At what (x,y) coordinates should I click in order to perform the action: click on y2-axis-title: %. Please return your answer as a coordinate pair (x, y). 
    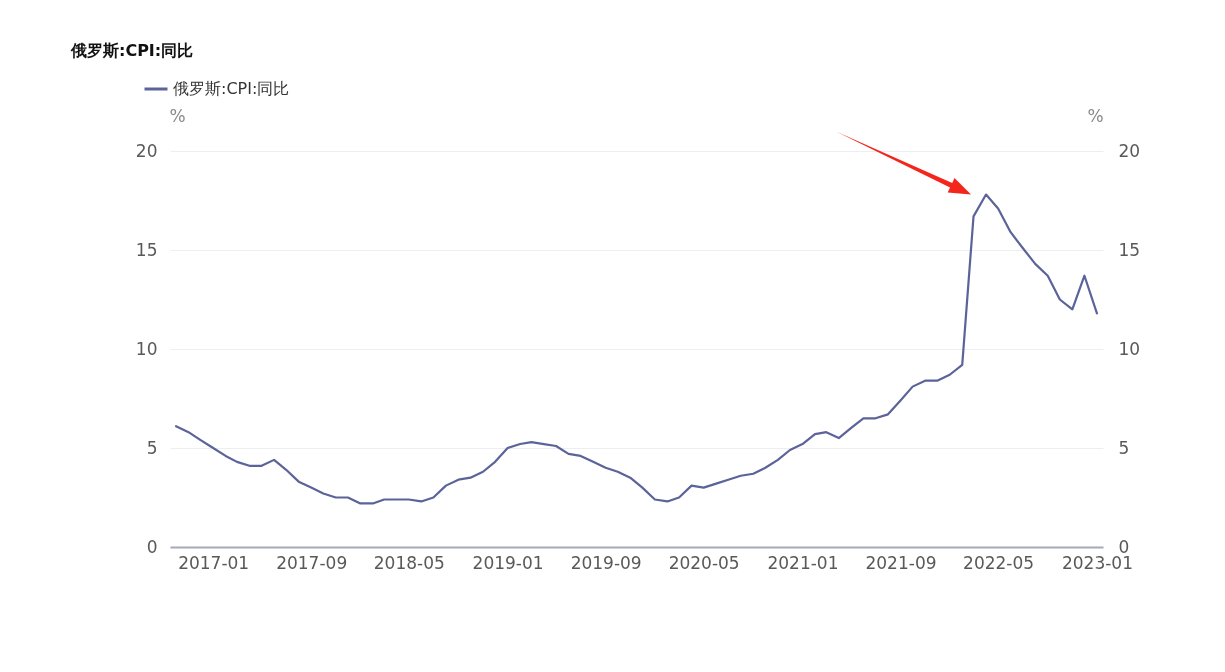
    Looking at the image, I should click on (1095, 115).